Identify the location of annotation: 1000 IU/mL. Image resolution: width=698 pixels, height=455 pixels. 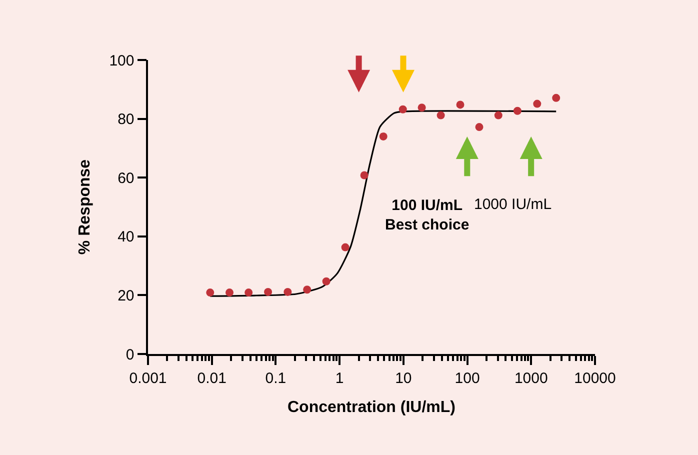
(513, 204).